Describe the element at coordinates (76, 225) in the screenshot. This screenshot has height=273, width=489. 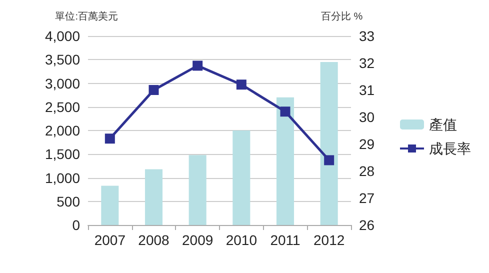
I see `y-tick-label: 0` at that location.